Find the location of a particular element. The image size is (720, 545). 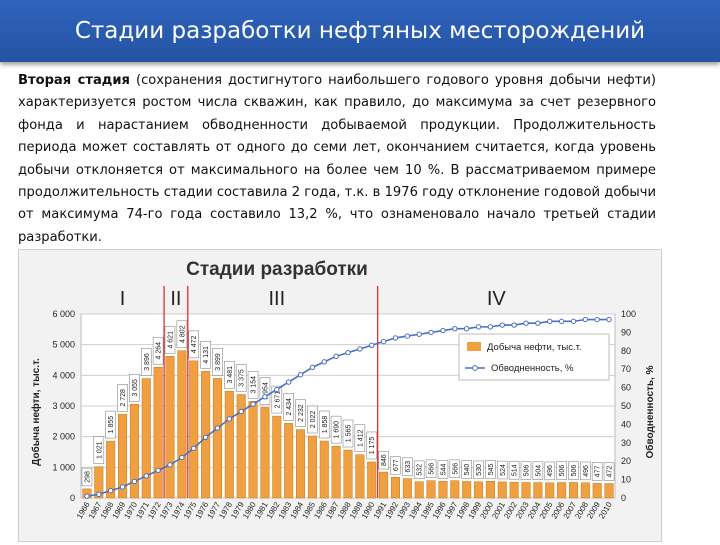

y2-tick-label: 40 is located at coordinates (626, 424).